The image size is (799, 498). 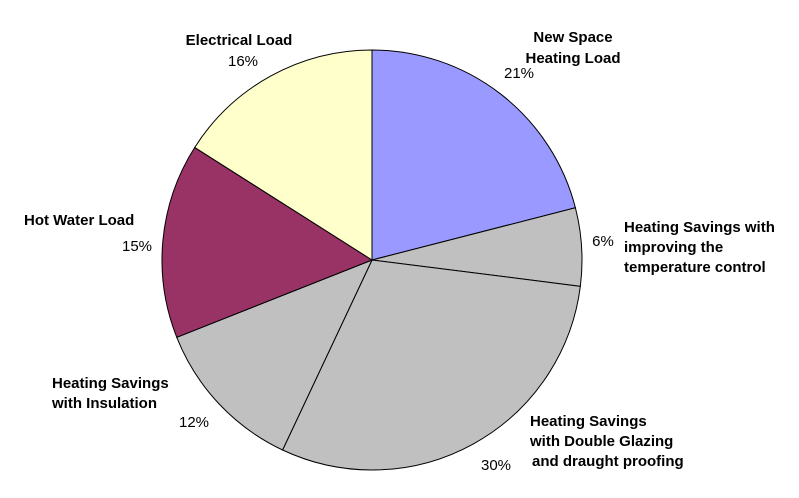 What do you see at coordinates (588, 421) in the screenshot?
I see `slice-label-2: Heating Savings` at bounding box center [588, 421].